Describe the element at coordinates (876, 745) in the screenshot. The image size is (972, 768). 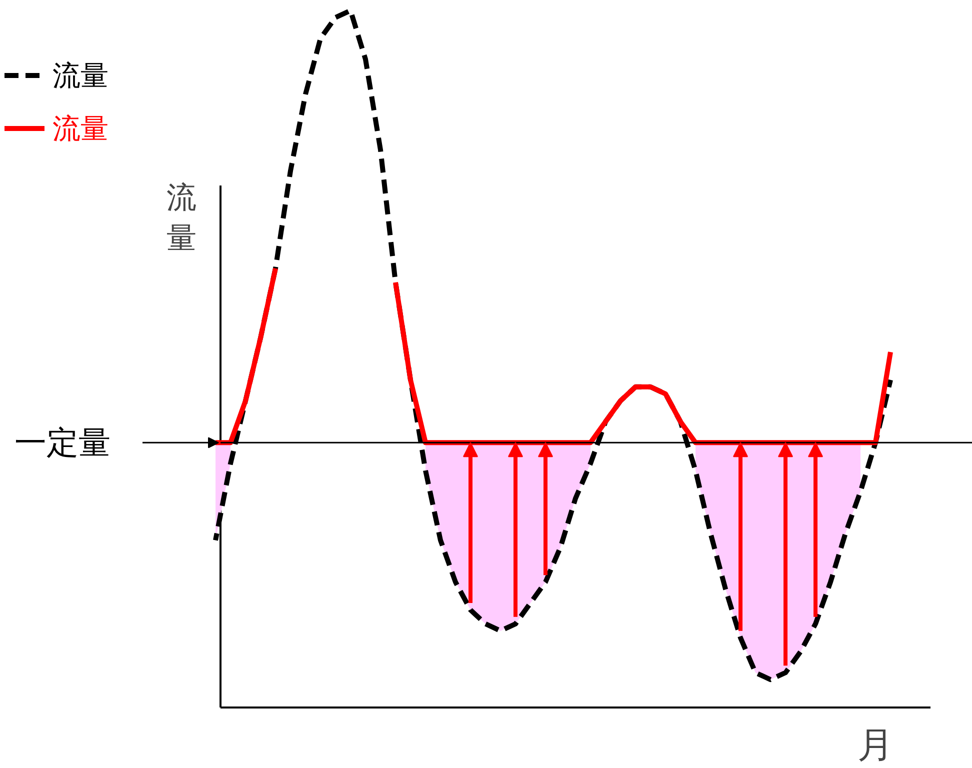
I see `x-axis-title: 月` at that location.